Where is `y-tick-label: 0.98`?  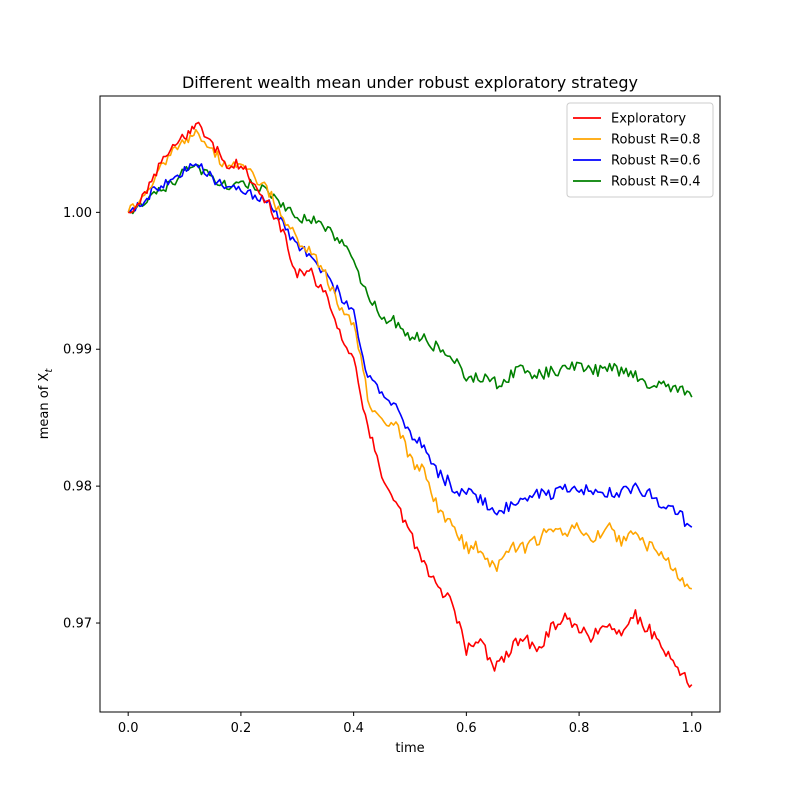 y-tick-label: 0.98 is located at coordinates (77, 487).